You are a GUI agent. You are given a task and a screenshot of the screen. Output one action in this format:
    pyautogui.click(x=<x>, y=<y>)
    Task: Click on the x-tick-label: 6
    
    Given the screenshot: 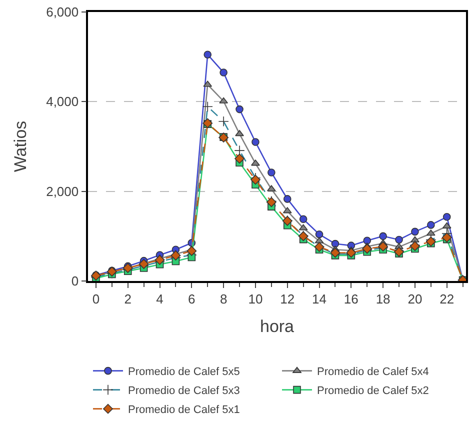 What is the action you would take?
    pyautogui.click(x=192, y=298)
    